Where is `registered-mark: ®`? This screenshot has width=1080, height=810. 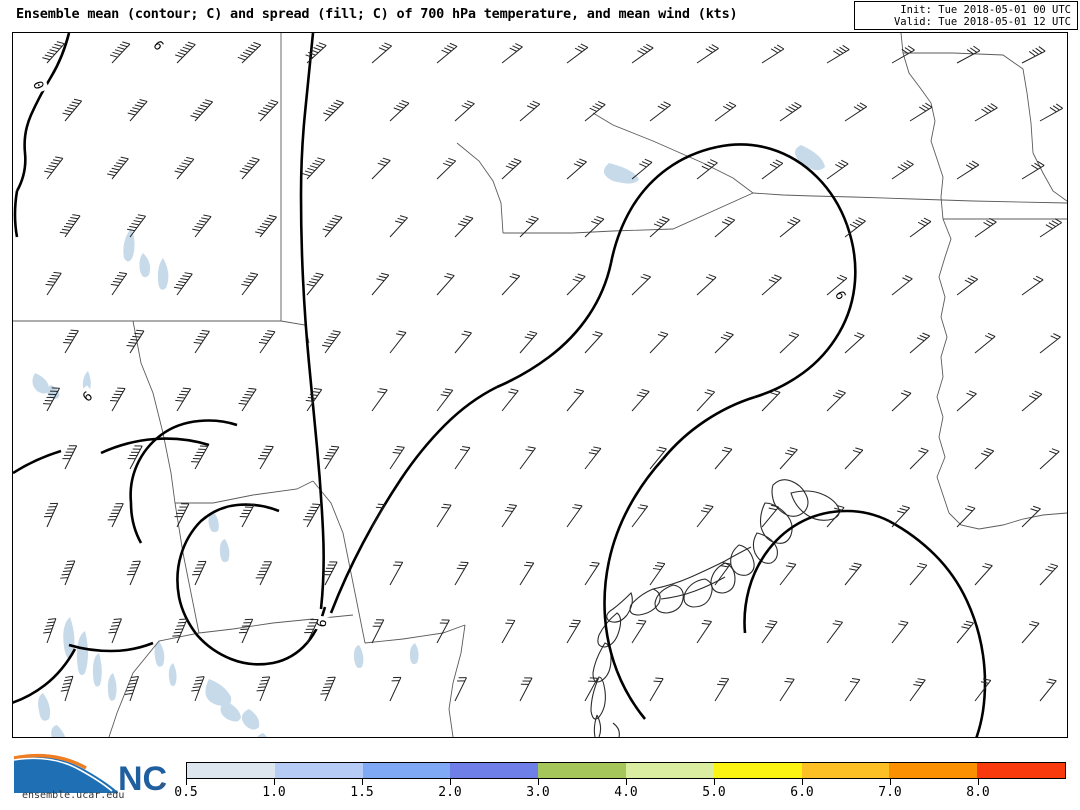 registered-mark: ® is located at coordinates (162, 786).